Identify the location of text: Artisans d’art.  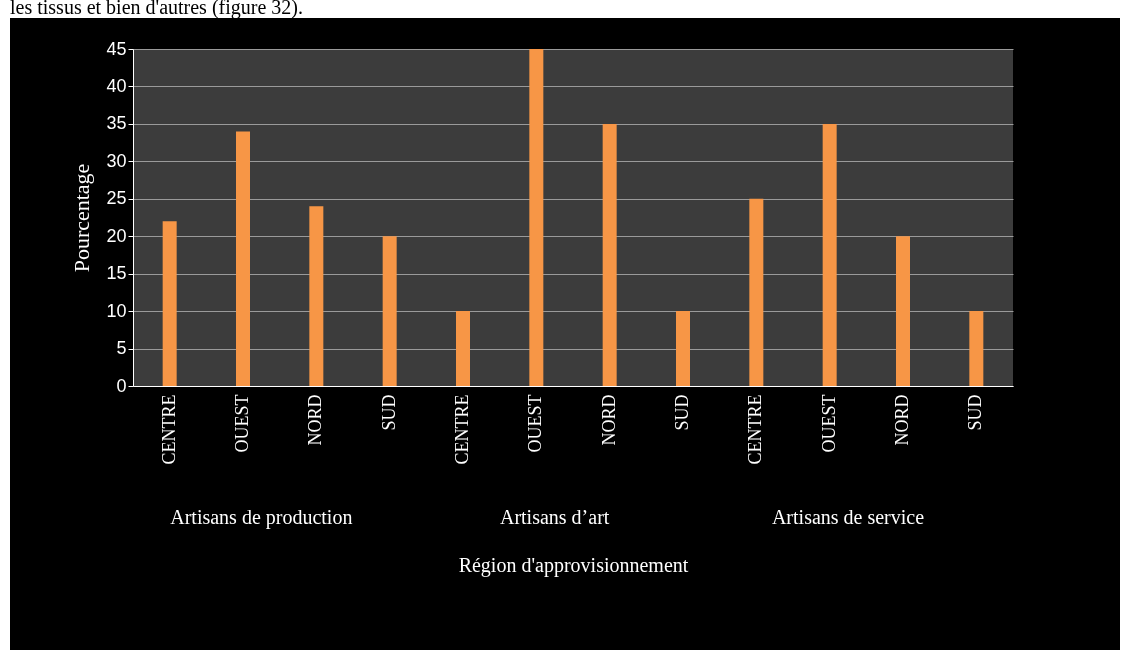
(554, 517).